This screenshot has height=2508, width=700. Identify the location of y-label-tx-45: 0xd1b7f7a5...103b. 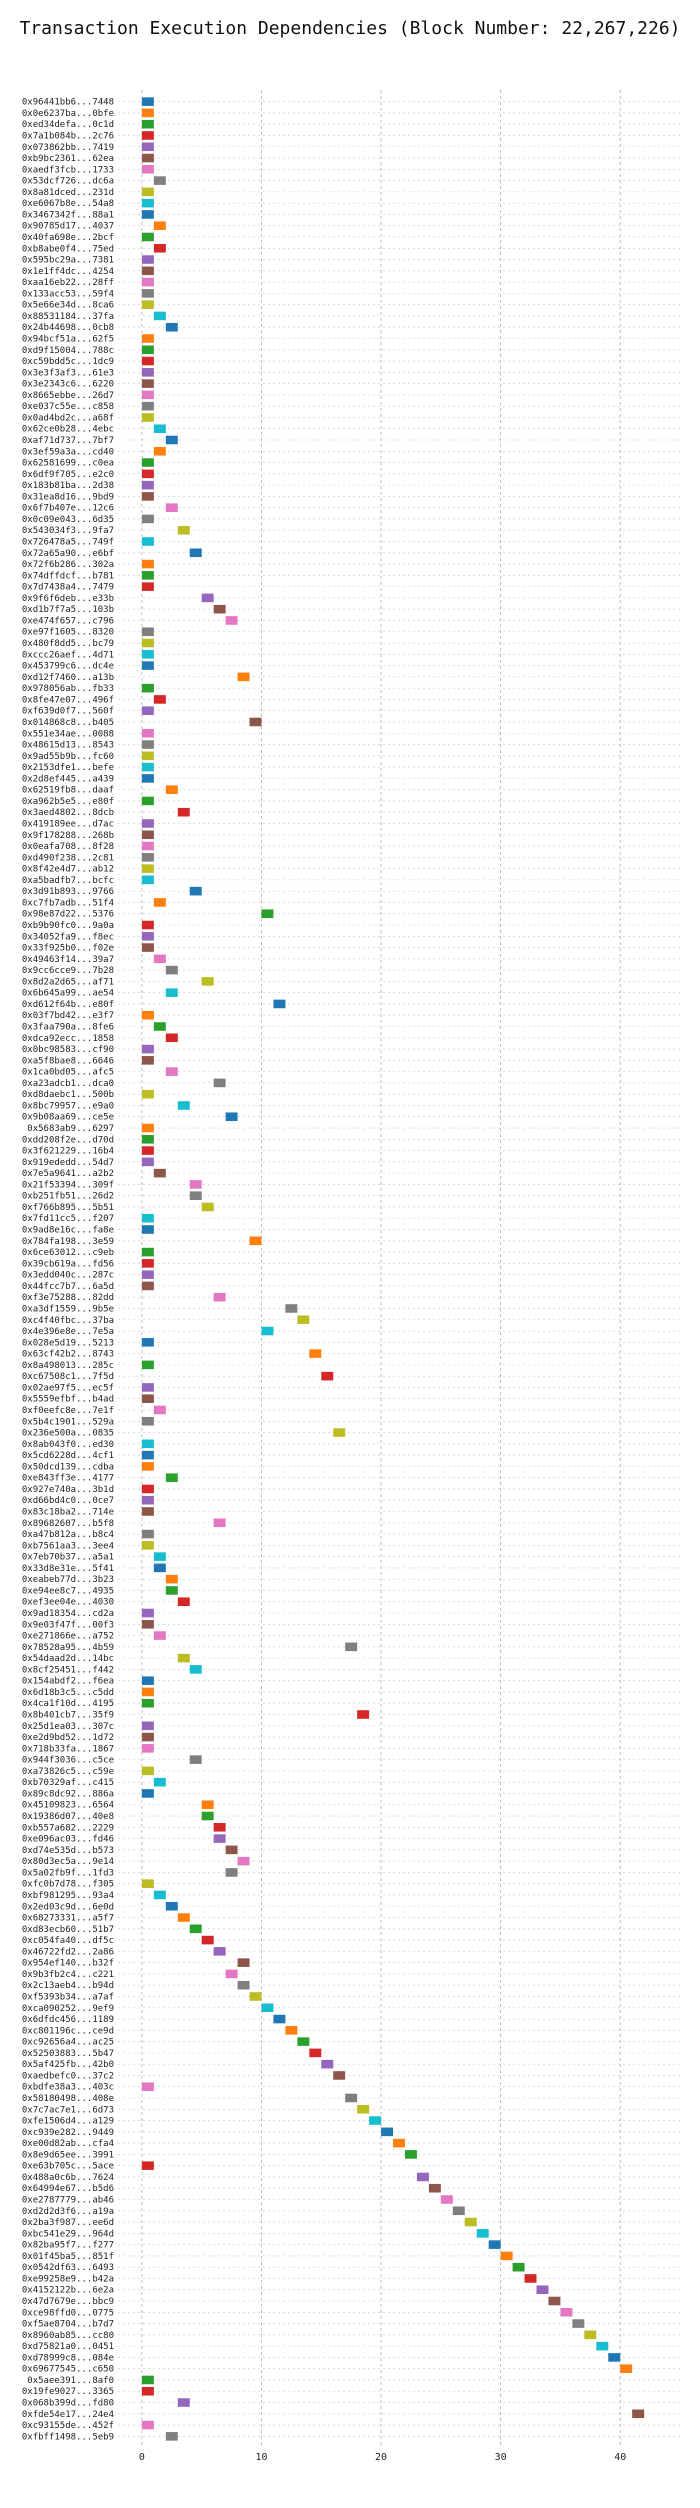
(68, 610).